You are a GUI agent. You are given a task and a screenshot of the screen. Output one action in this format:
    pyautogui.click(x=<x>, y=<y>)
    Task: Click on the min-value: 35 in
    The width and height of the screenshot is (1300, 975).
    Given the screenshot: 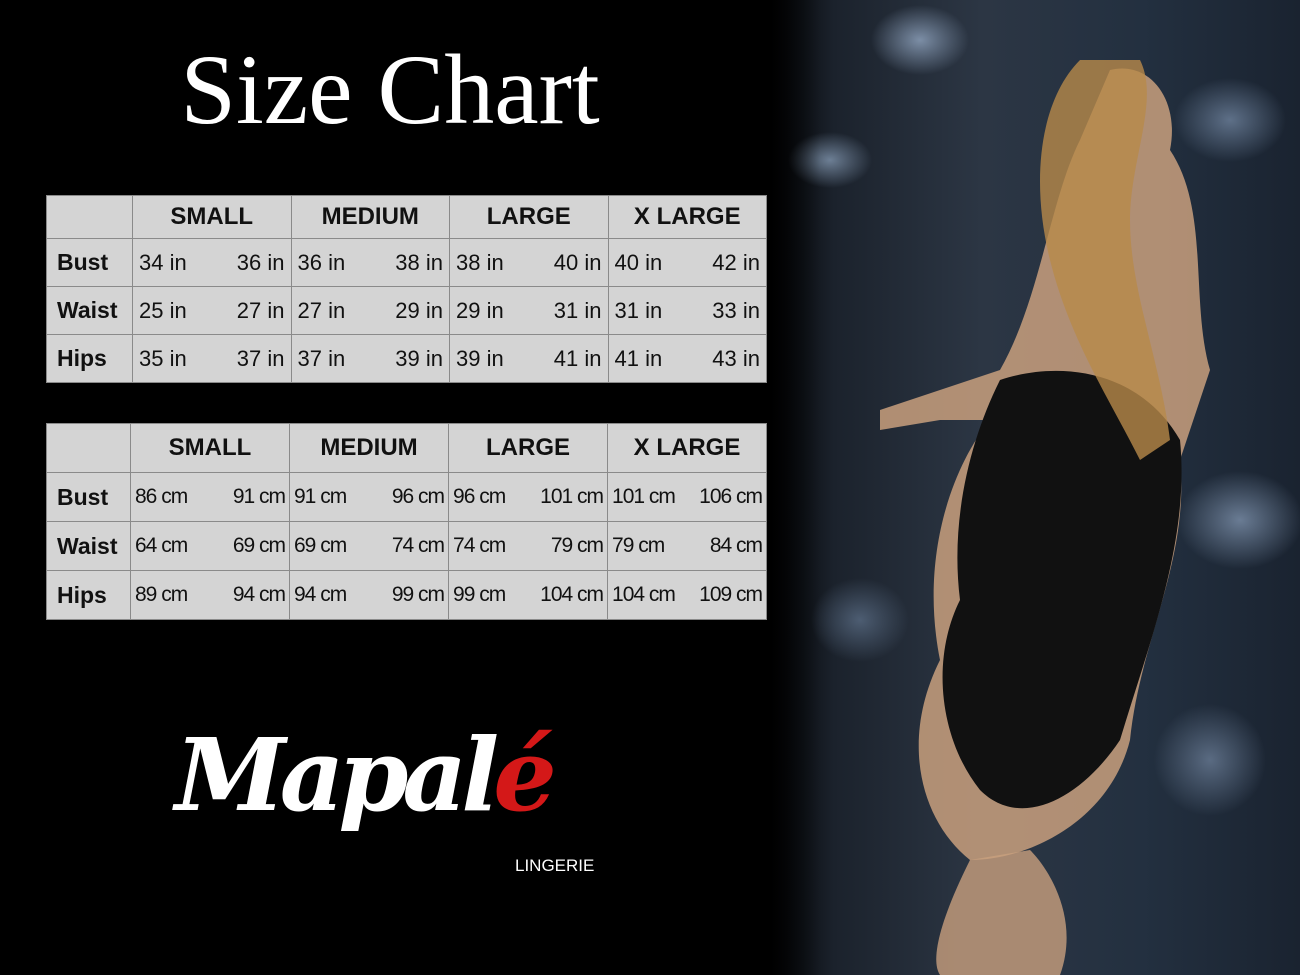 What is the action you would take?
    pyautogui.click(x=163, y=358)
    